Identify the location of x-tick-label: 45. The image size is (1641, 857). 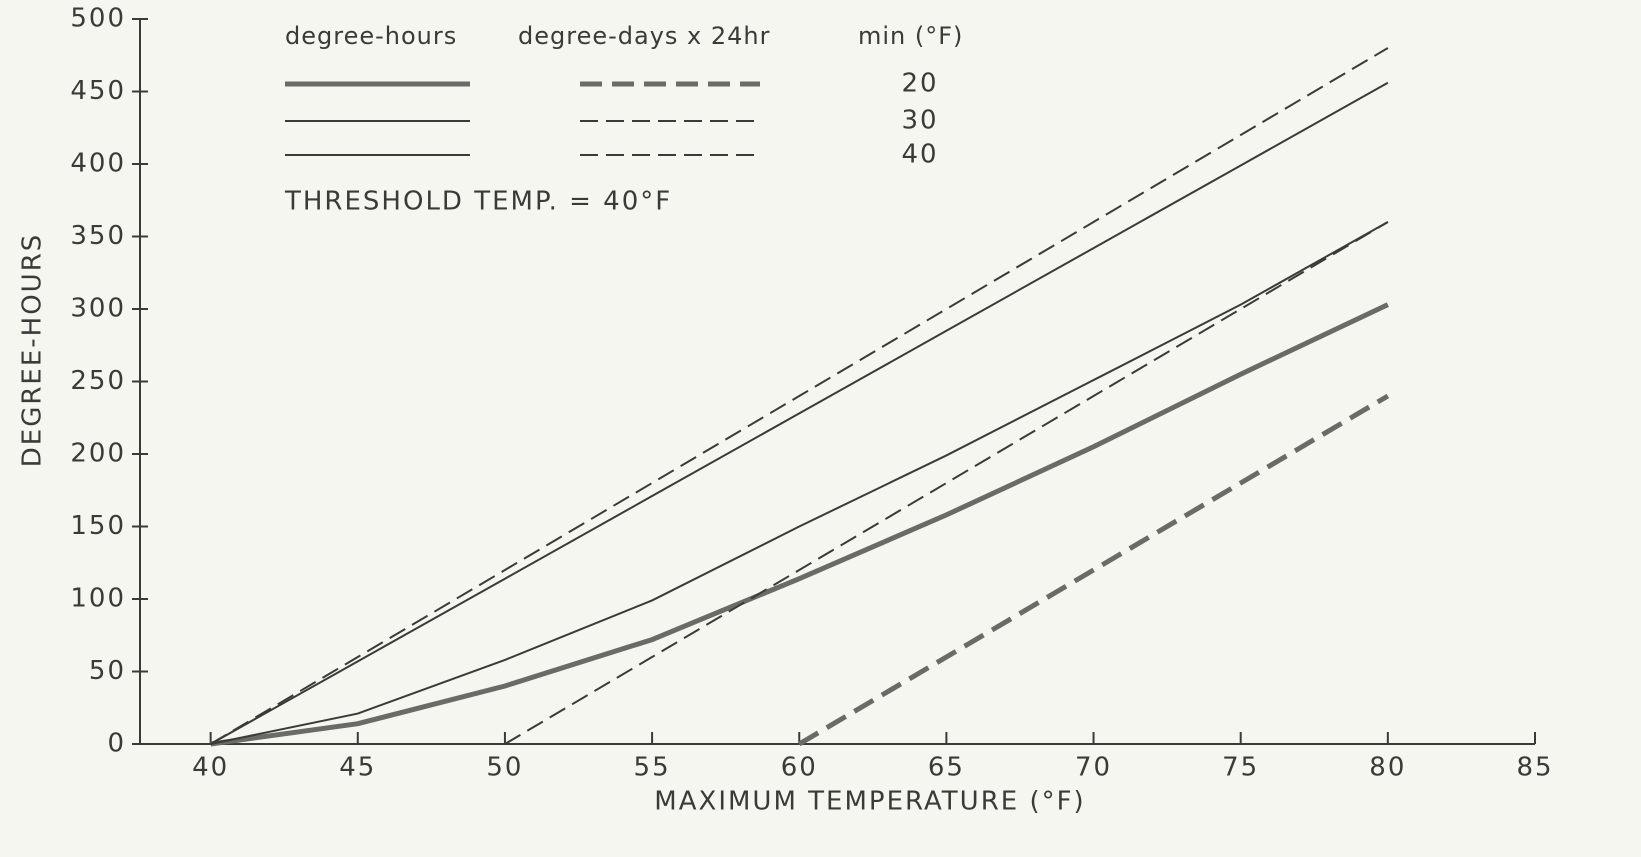
(357, 768).